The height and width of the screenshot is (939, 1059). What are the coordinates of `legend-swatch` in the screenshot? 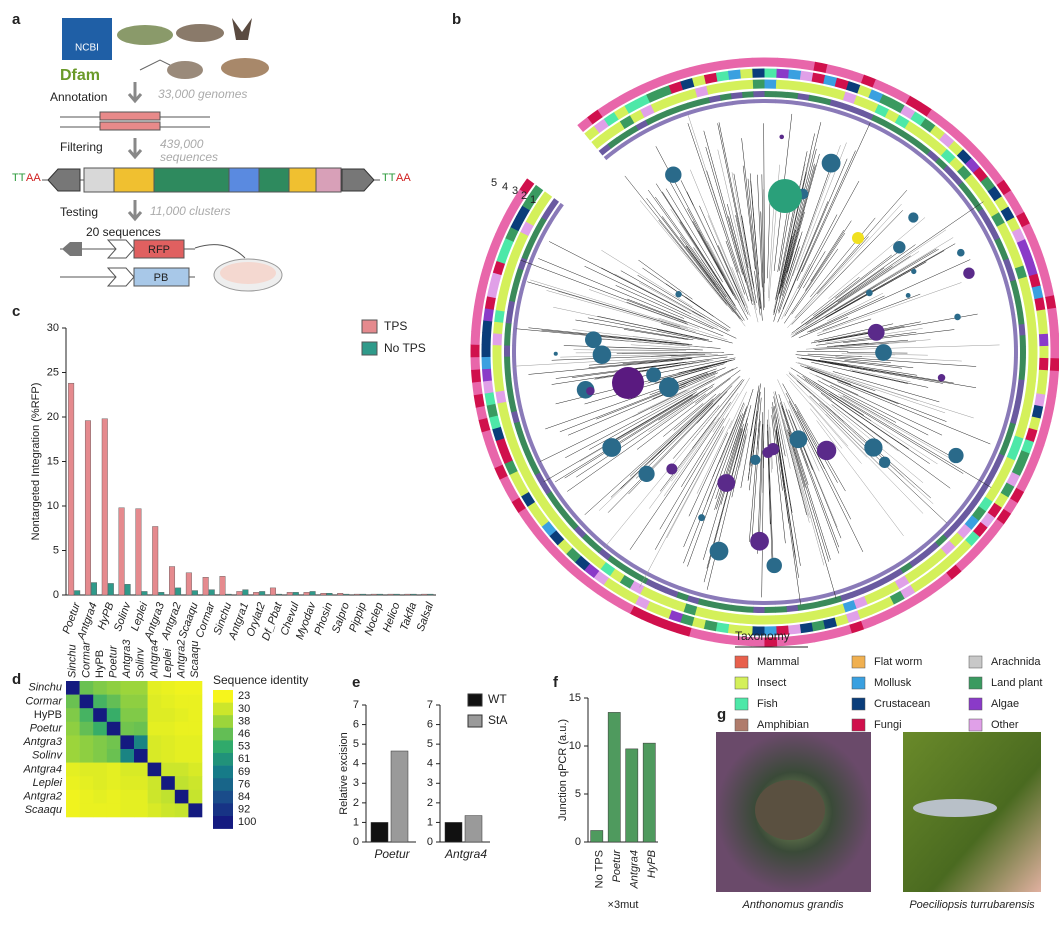 It's located at (858, 704).